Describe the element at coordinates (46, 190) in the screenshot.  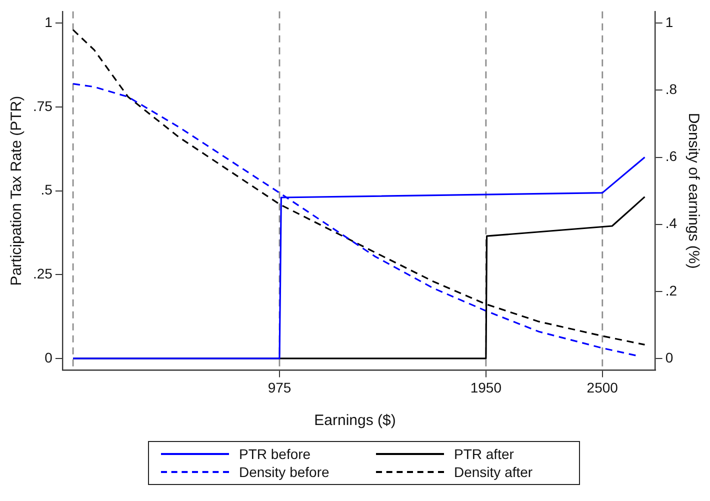
I see `y-tick-label: .5` at that location.